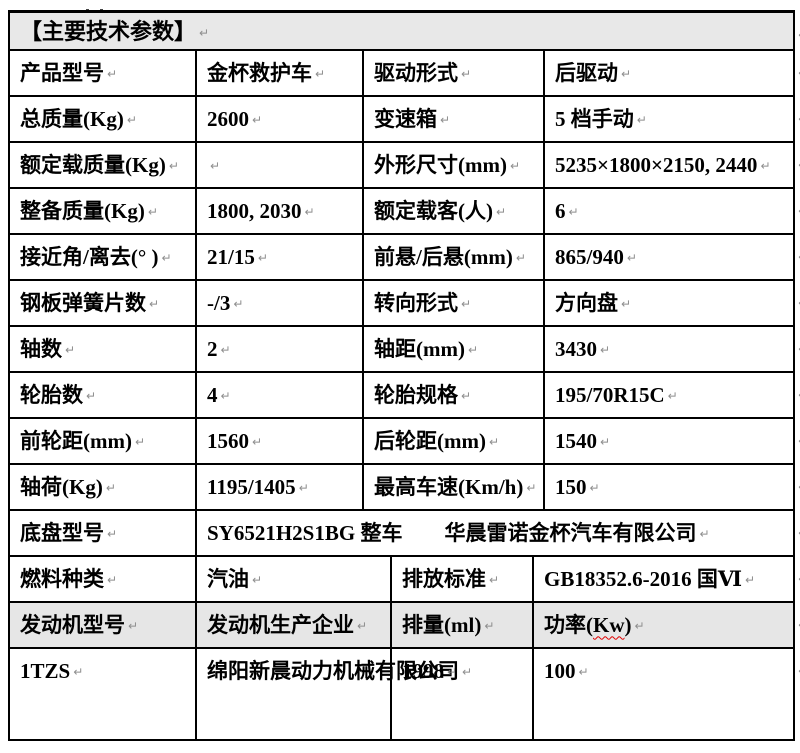 The height and width of the screenshot is (753, 800). Describe the element at coordinates (83, 302) in the screenshot. I see `spec-label: 钢板弹簧片数` at that location.